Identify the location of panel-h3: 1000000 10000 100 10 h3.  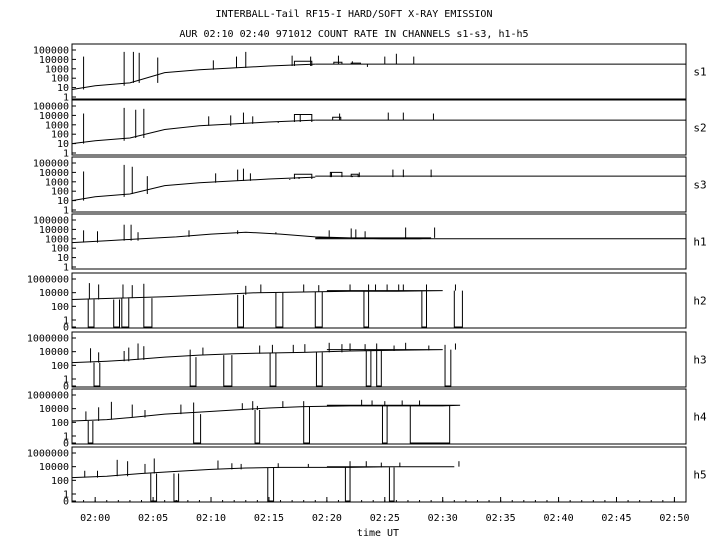
(367, 362).